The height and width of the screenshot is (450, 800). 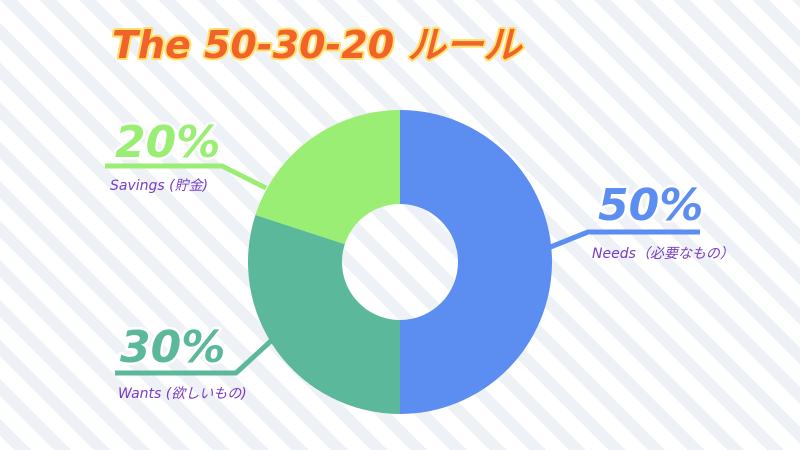 I want to click on category-label: Needs（必要なもの）, so click(x=663, y=254).